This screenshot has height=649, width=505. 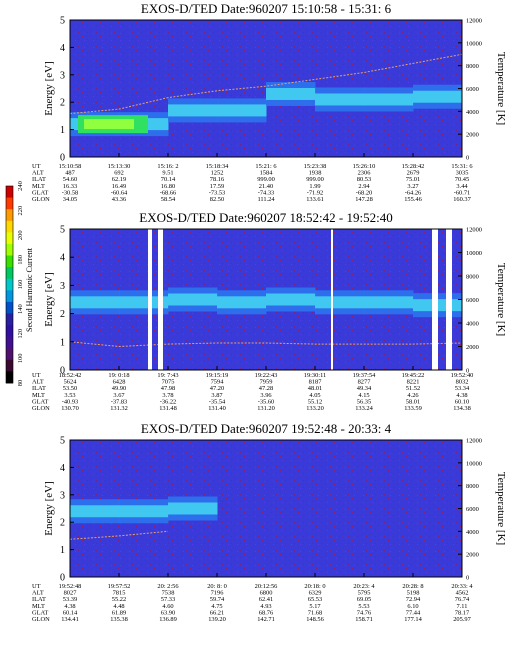 I want to click on ephemeris-cell: 76.74, so click(x=462, y=599).